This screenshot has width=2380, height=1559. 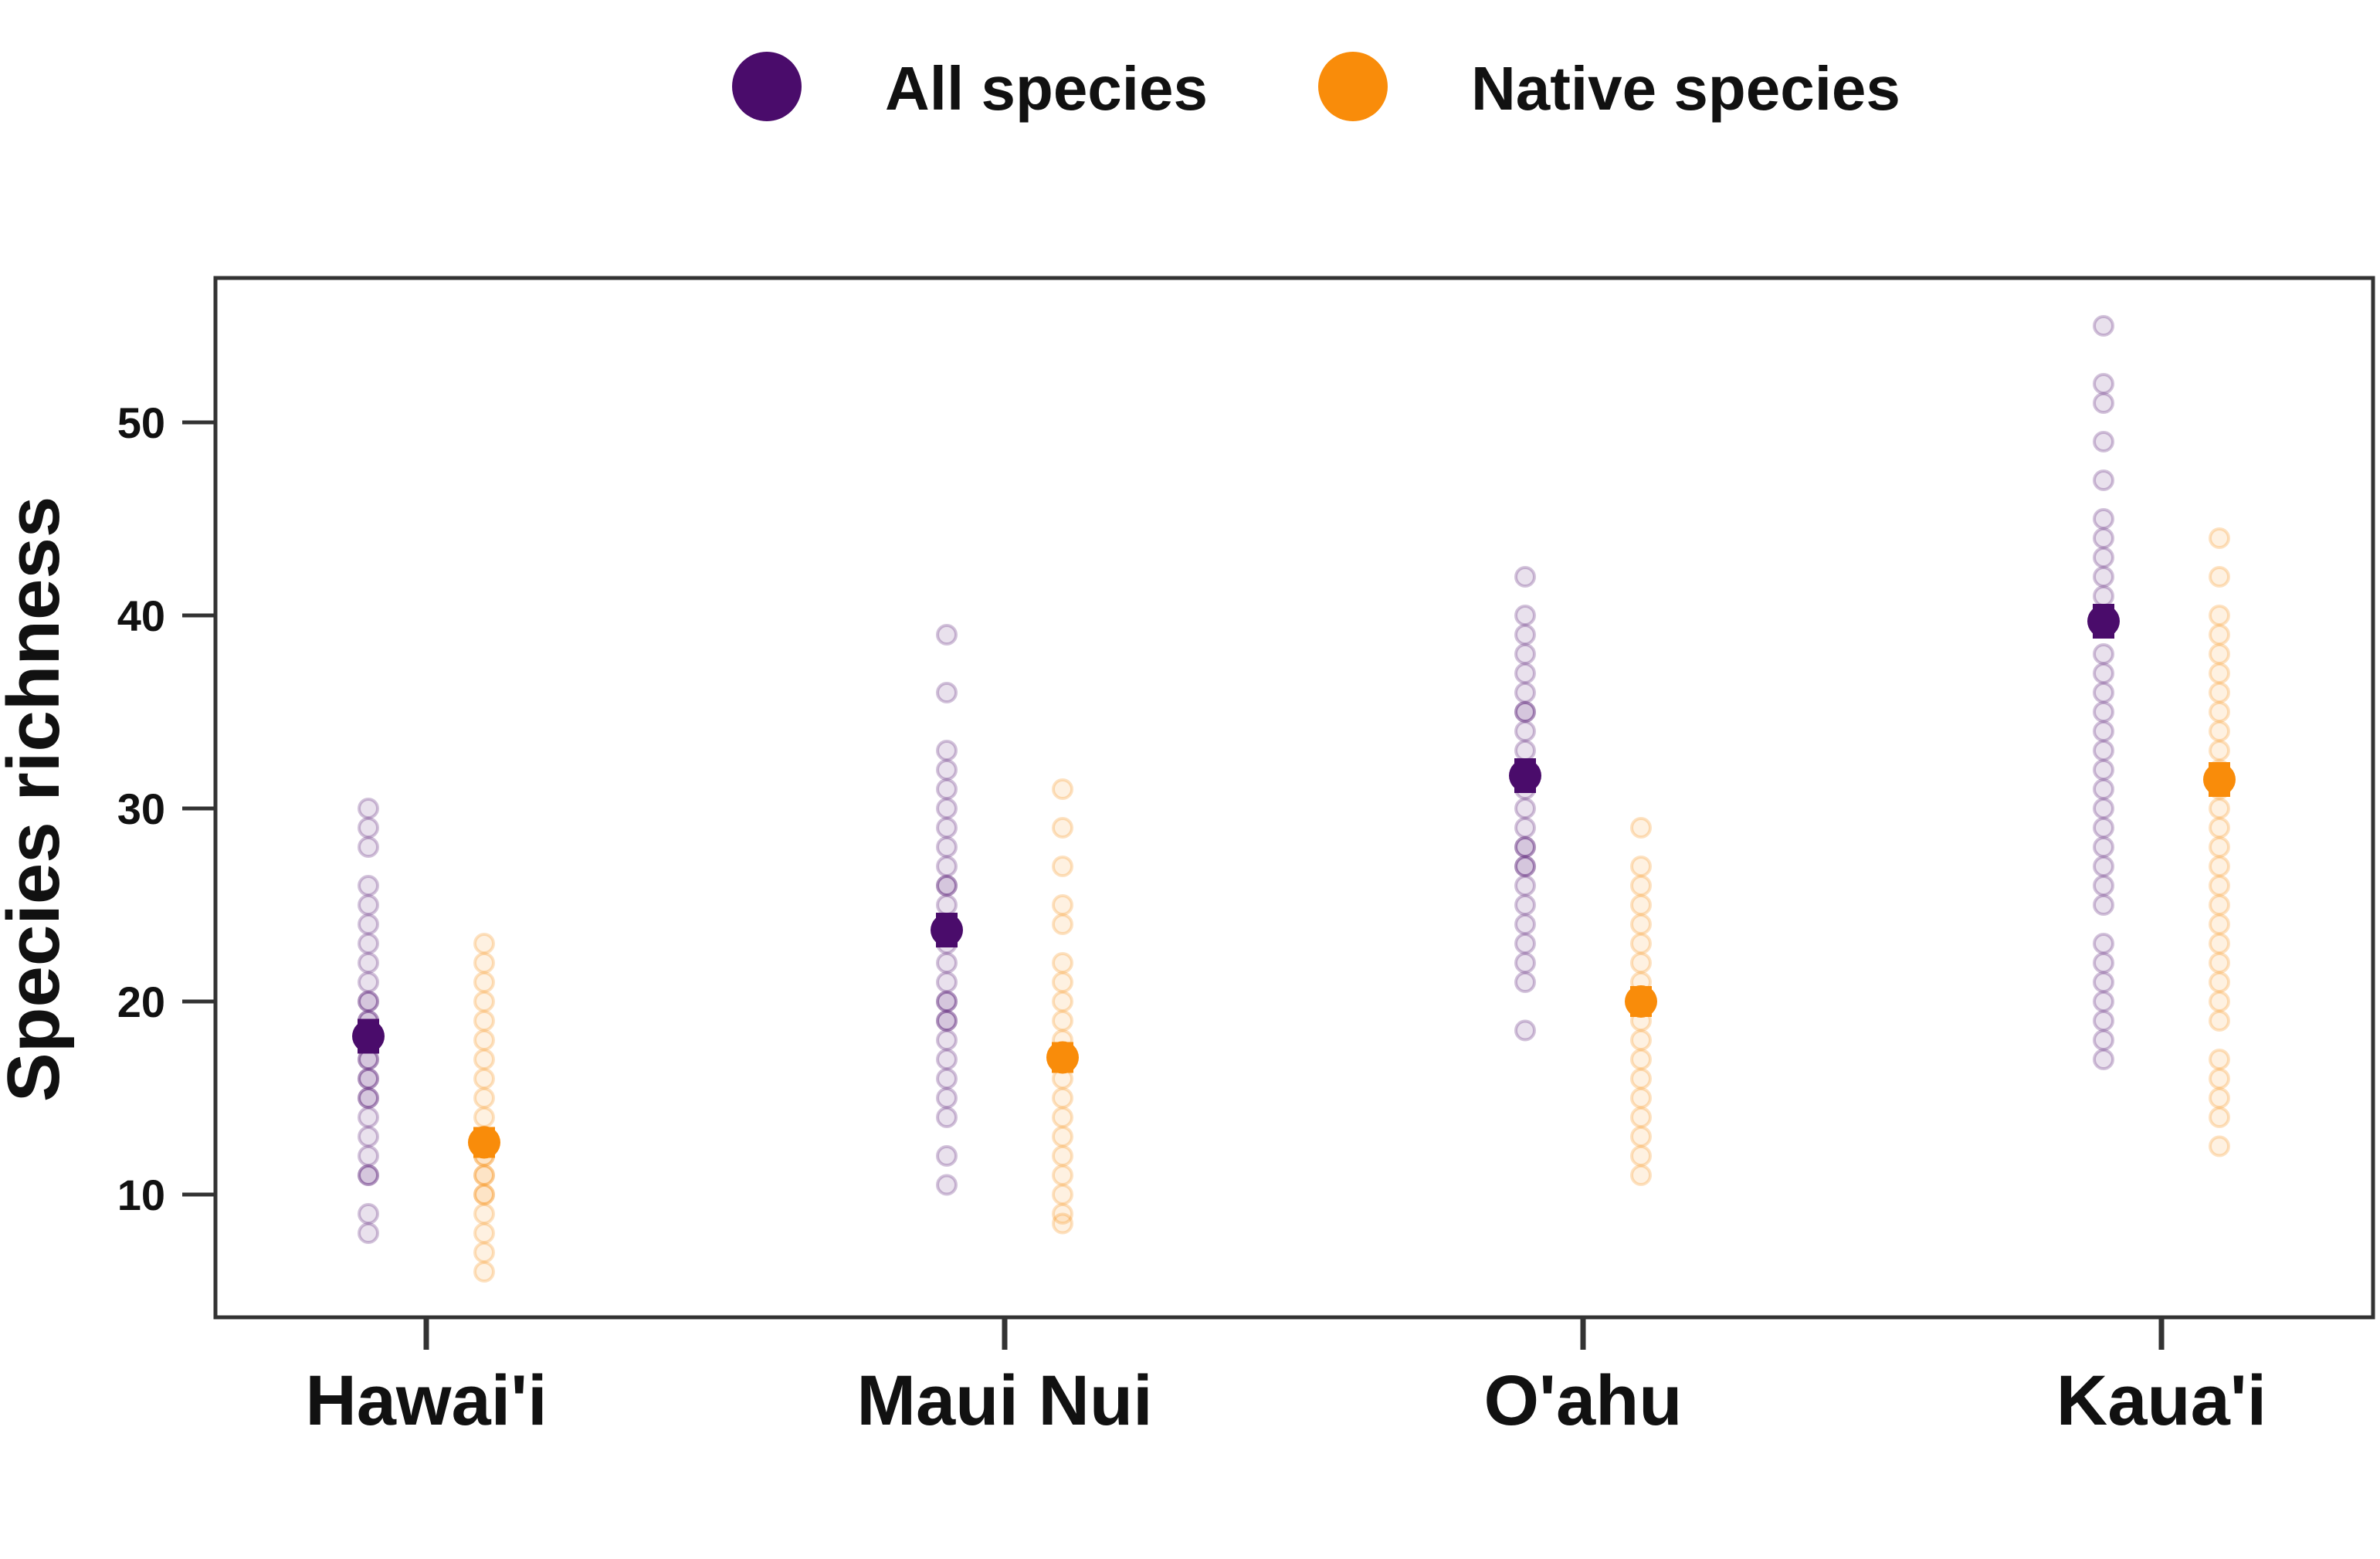 What do you see at coordinates (141, 1002) in the screenshot?
I see `y-tick-label: 20` at bounding box center [141, 1002].